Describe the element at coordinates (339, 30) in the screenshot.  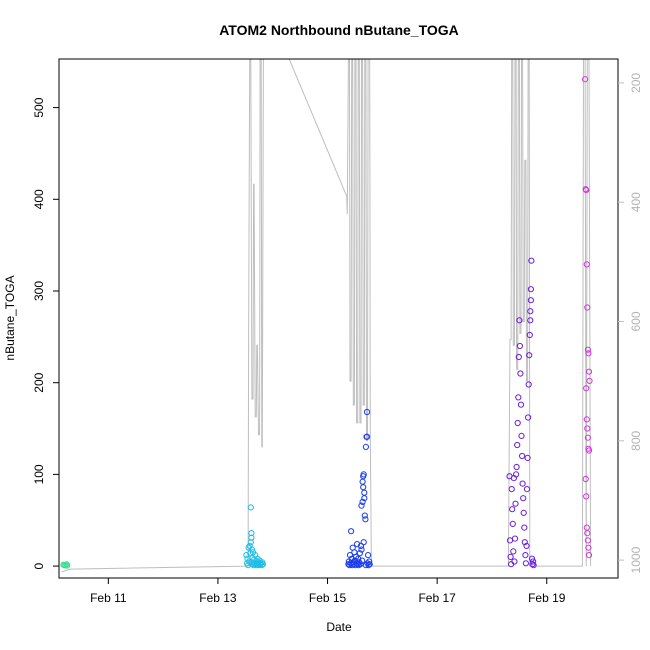
I see `chart-title: ATOM2 Northbound nButane_TOGA` at that location.